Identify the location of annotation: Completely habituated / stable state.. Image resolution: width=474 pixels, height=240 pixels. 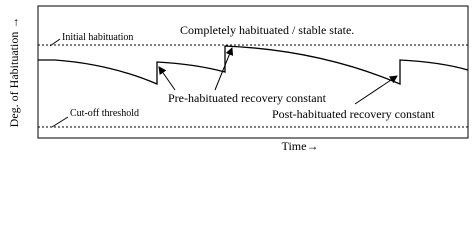
(267, 30).